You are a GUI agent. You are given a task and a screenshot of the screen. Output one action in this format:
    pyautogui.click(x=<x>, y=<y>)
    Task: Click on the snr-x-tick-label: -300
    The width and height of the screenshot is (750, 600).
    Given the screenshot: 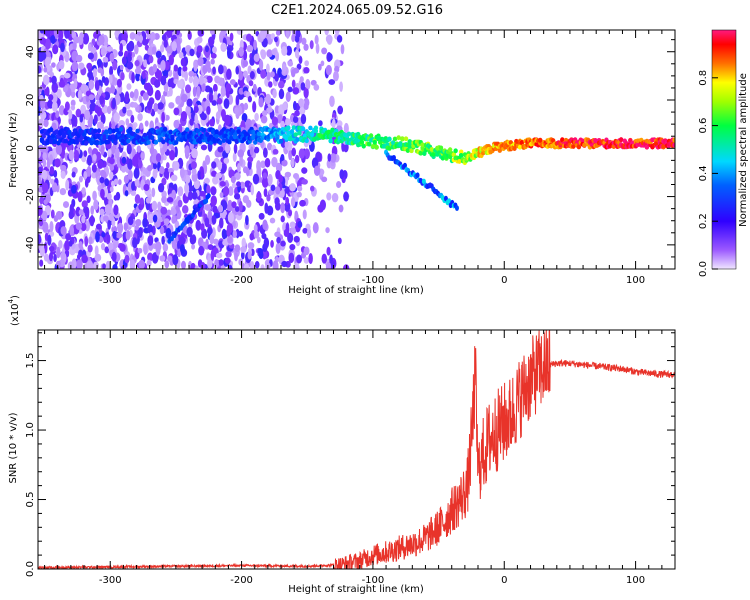 What is the action you would take?
    pyautogui.click(x=110, y=580)
    